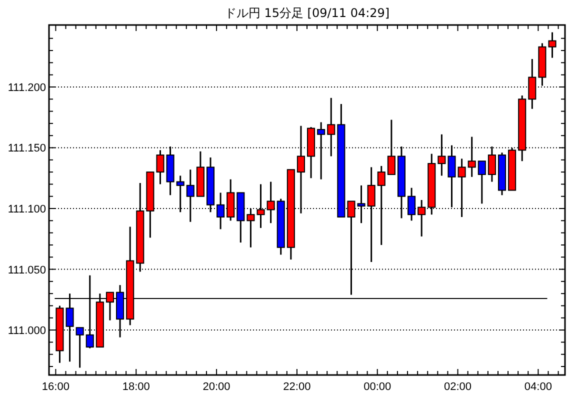 The width and height of the screenshot is (570, 398). I want to click on x-tick-label: 16:00, so click(56, 387).